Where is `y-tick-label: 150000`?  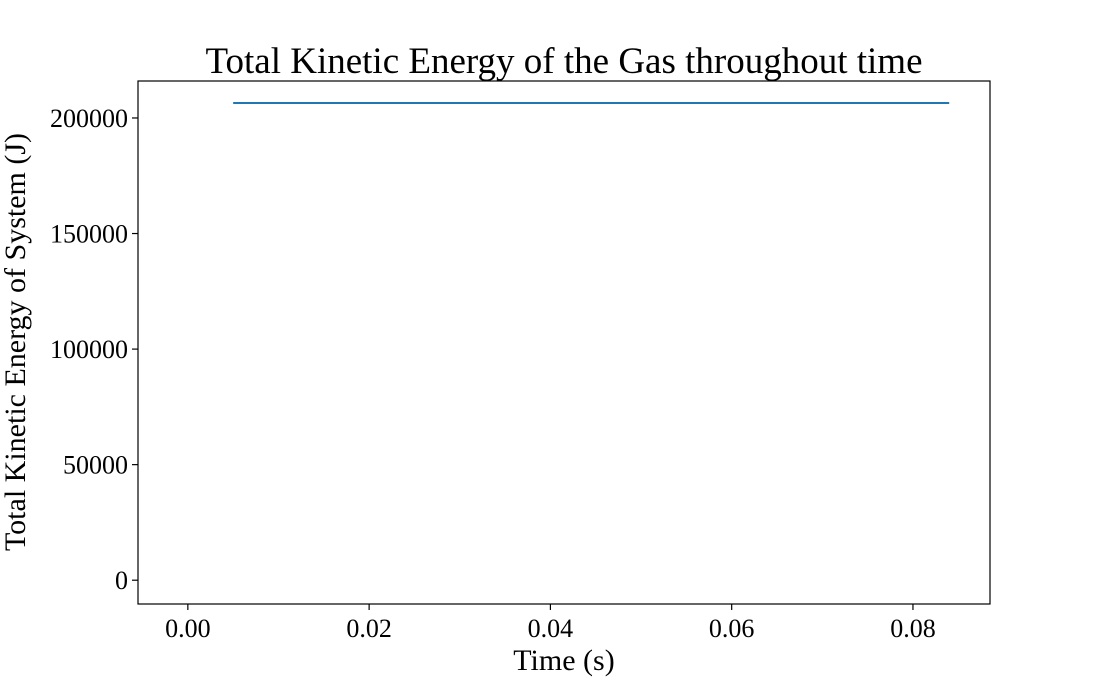 y-tick-label: 150000 is located at coordinates (89, 234).